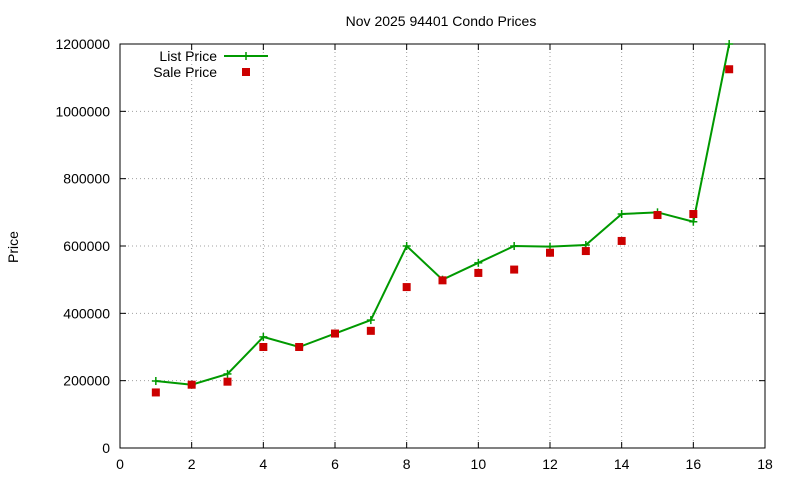  What do you see at coordinates (479, 464) in the screenshot?
I see `x-tick-label: 10` at bounding box center [479, 464].